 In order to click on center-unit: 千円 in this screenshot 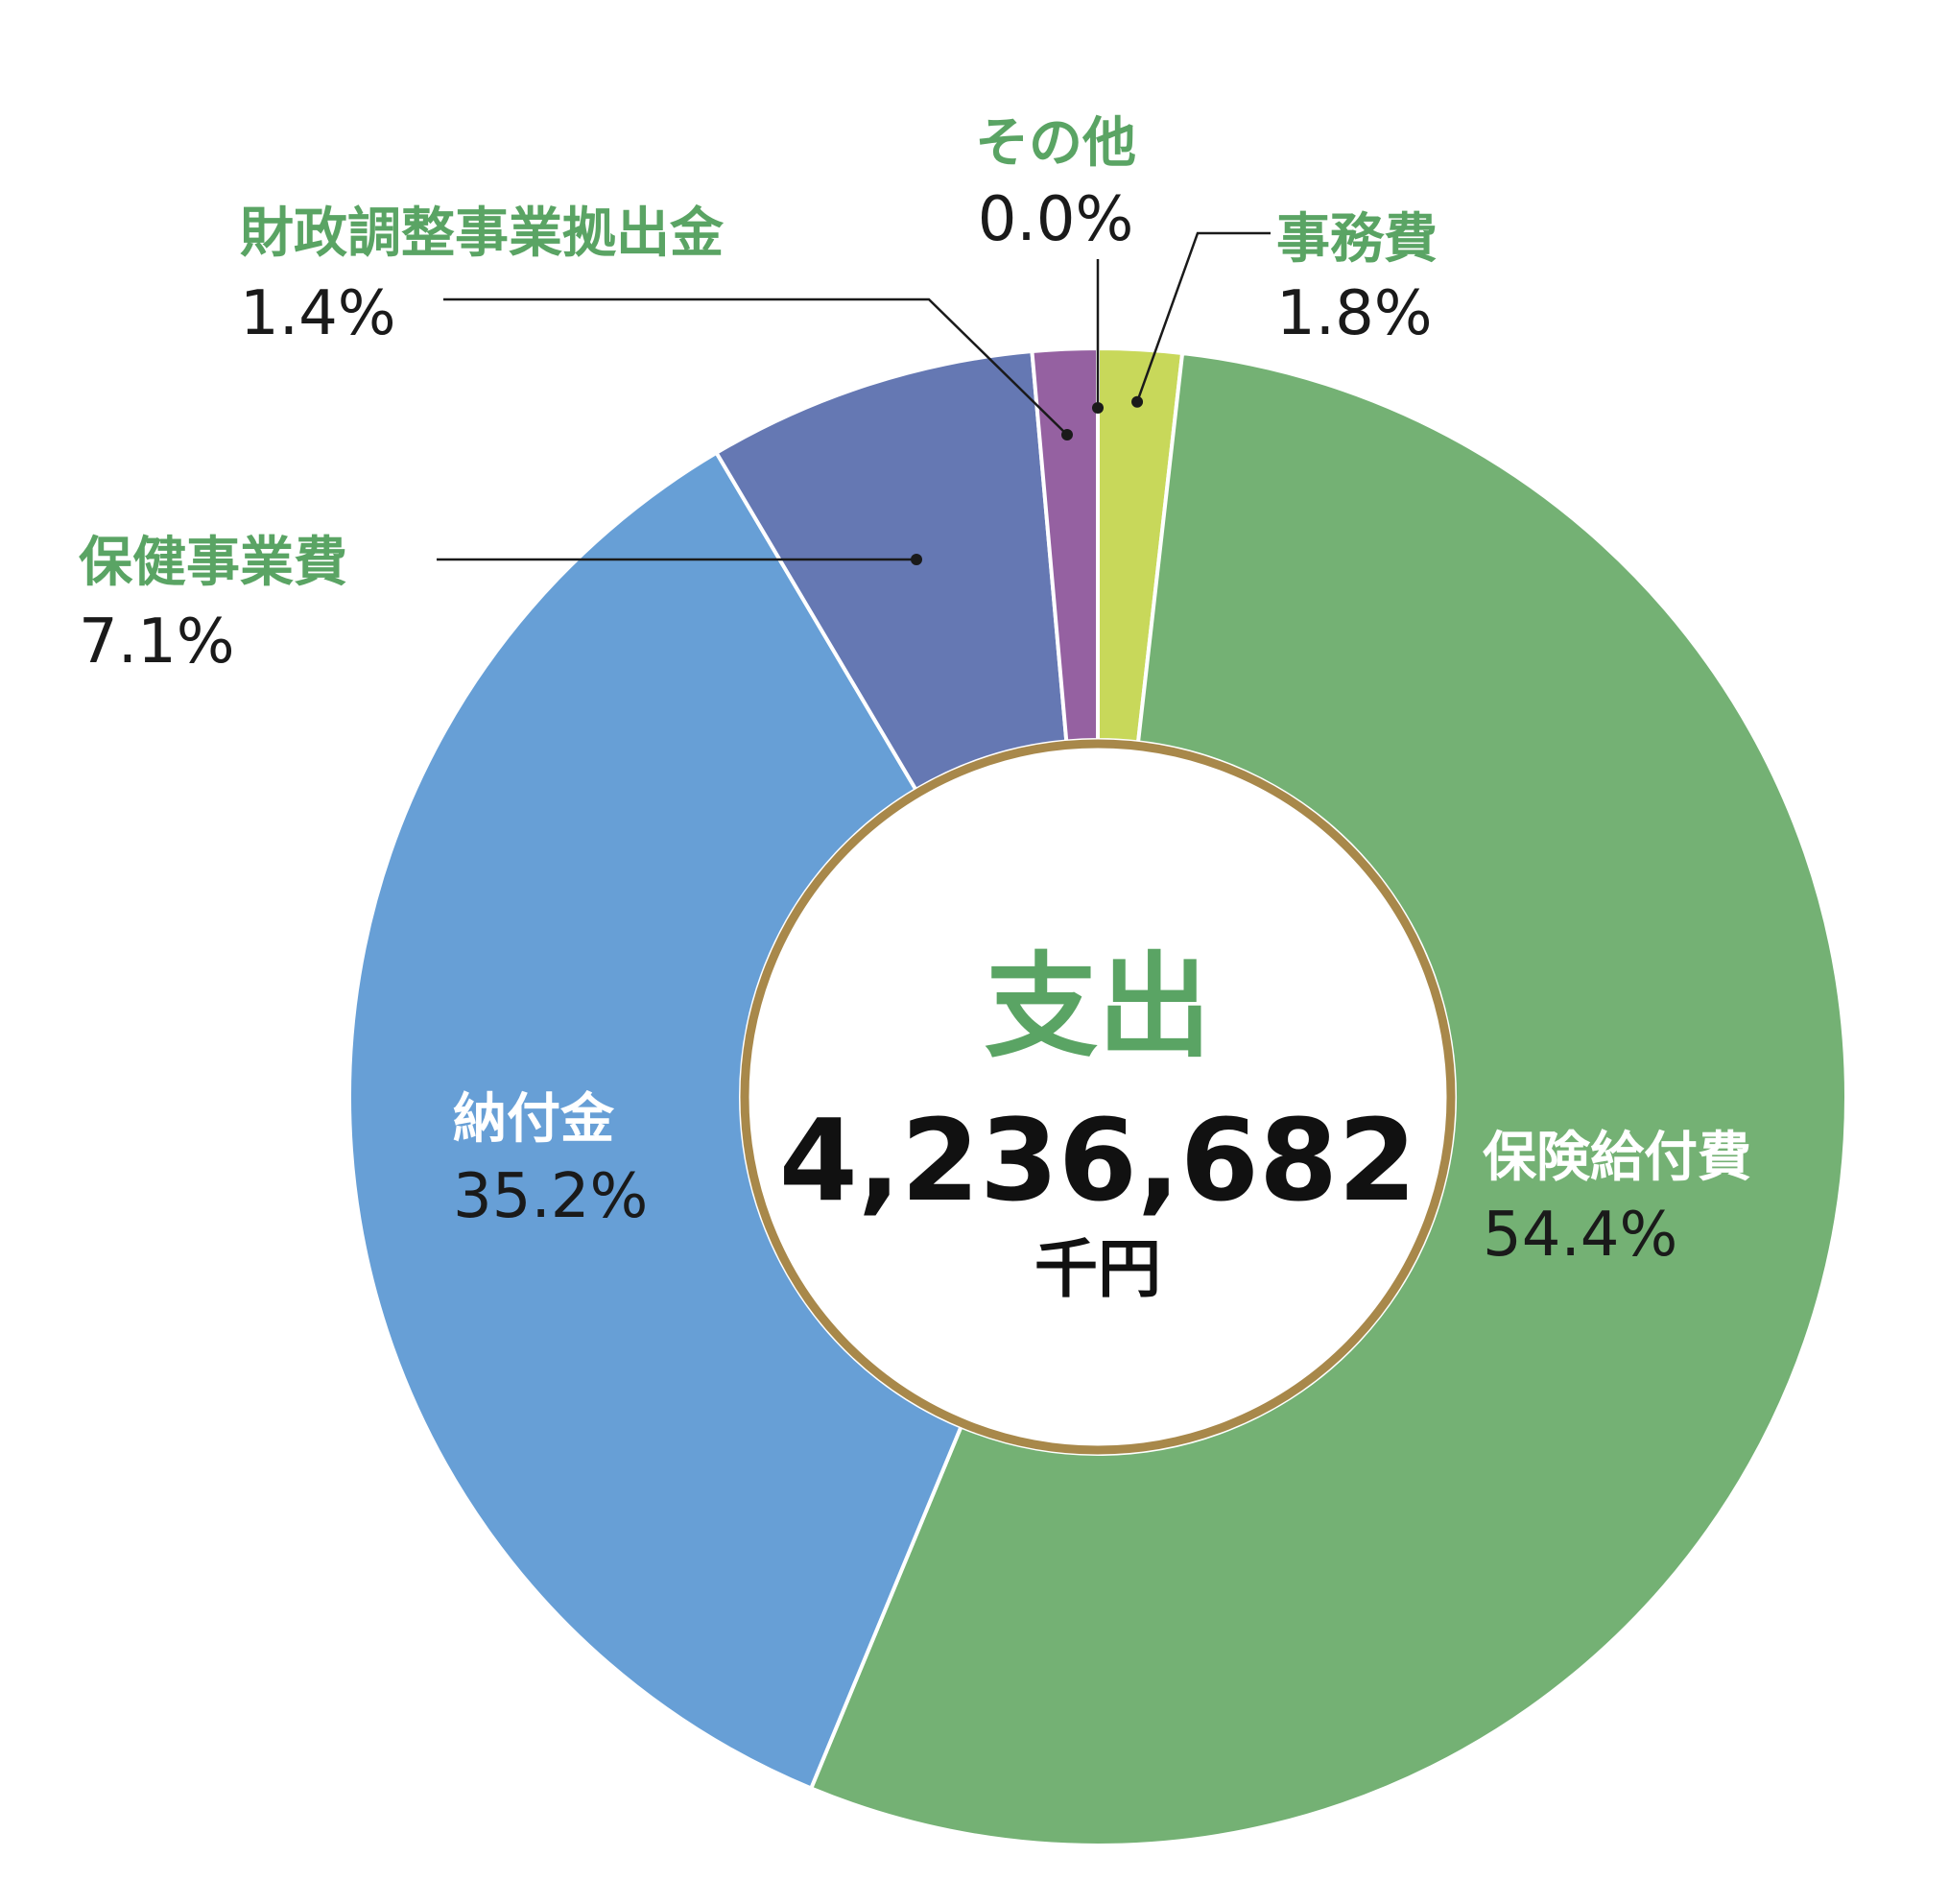, I will do `click(1097, 1269)`.